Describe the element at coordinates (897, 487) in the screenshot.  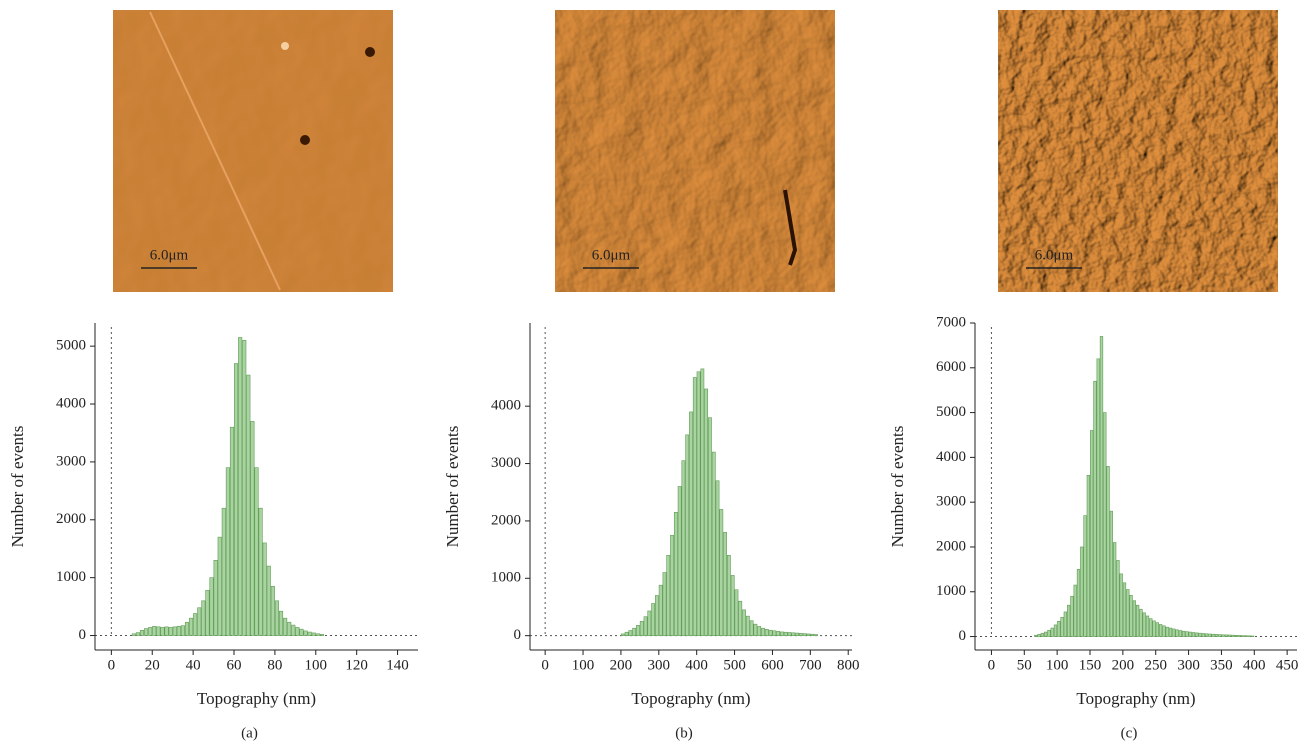
I see `y-axis-label: Number of events` at that location.